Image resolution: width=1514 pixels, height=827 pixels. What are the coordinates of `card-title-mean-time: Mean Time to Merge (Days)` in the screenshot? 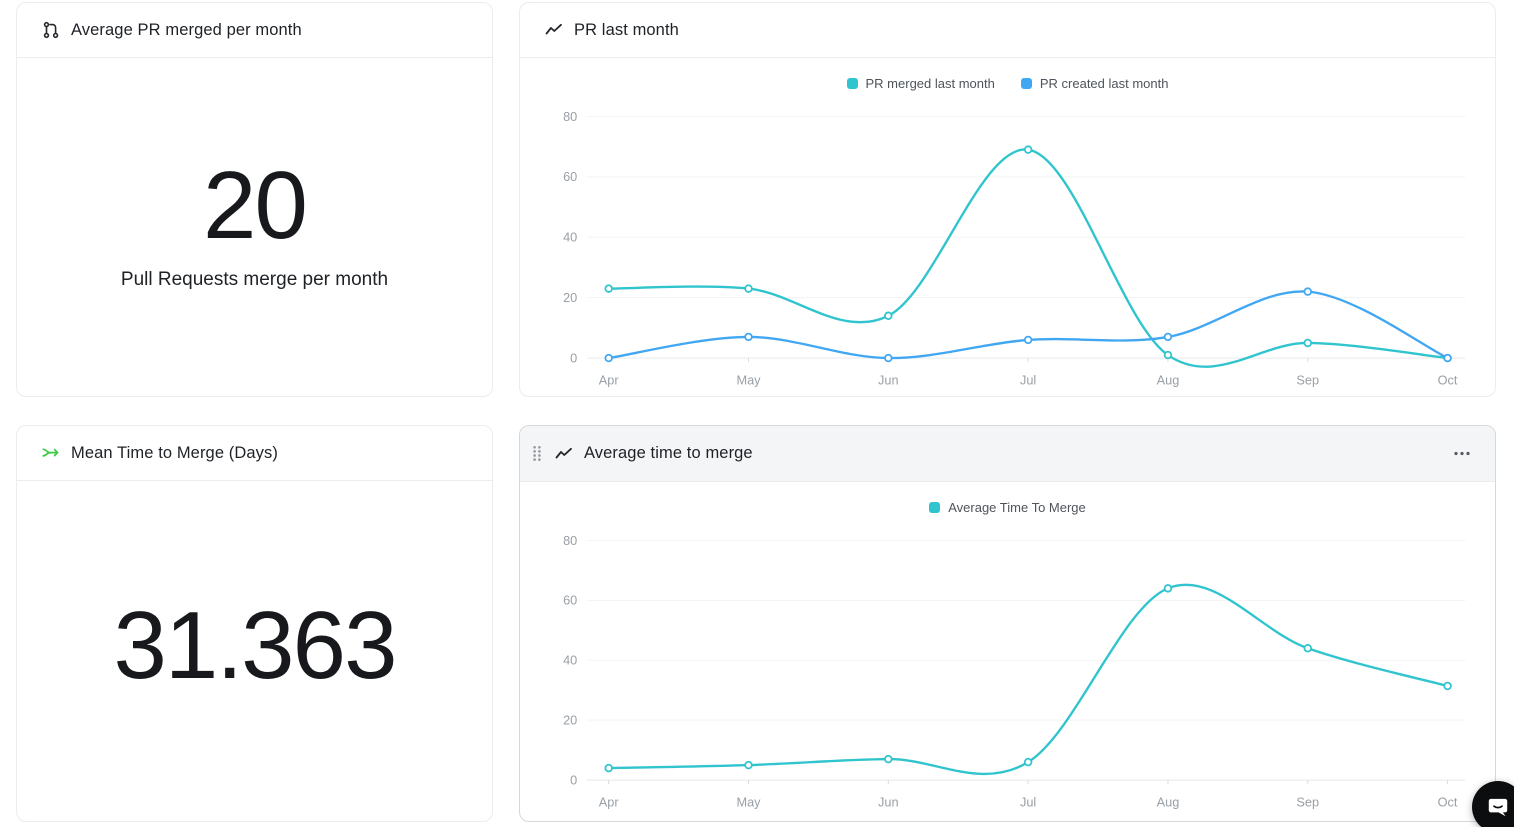 It's located at (174, 452).